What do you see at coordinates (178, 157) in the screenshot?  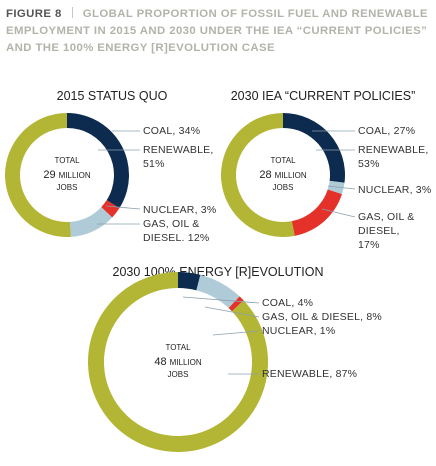 I see `slice-label: RENEWABLE, 51%` at bounding box center [178, 157].